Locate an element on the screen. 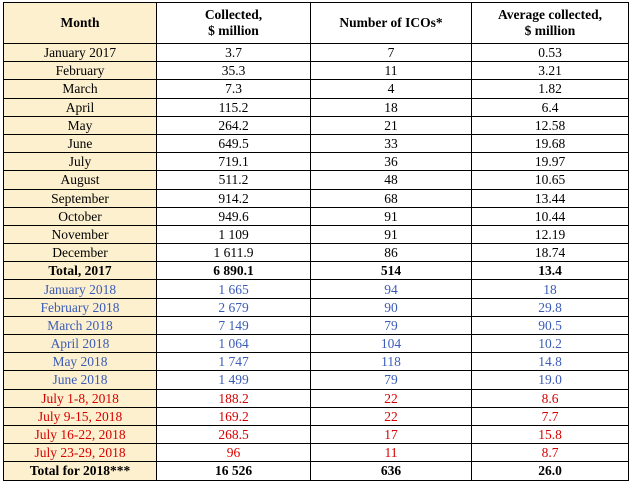 Image resolution: width=633 pixels, height=490 pixels. month-cell: April 2018 is located at coordinates (80, 343).